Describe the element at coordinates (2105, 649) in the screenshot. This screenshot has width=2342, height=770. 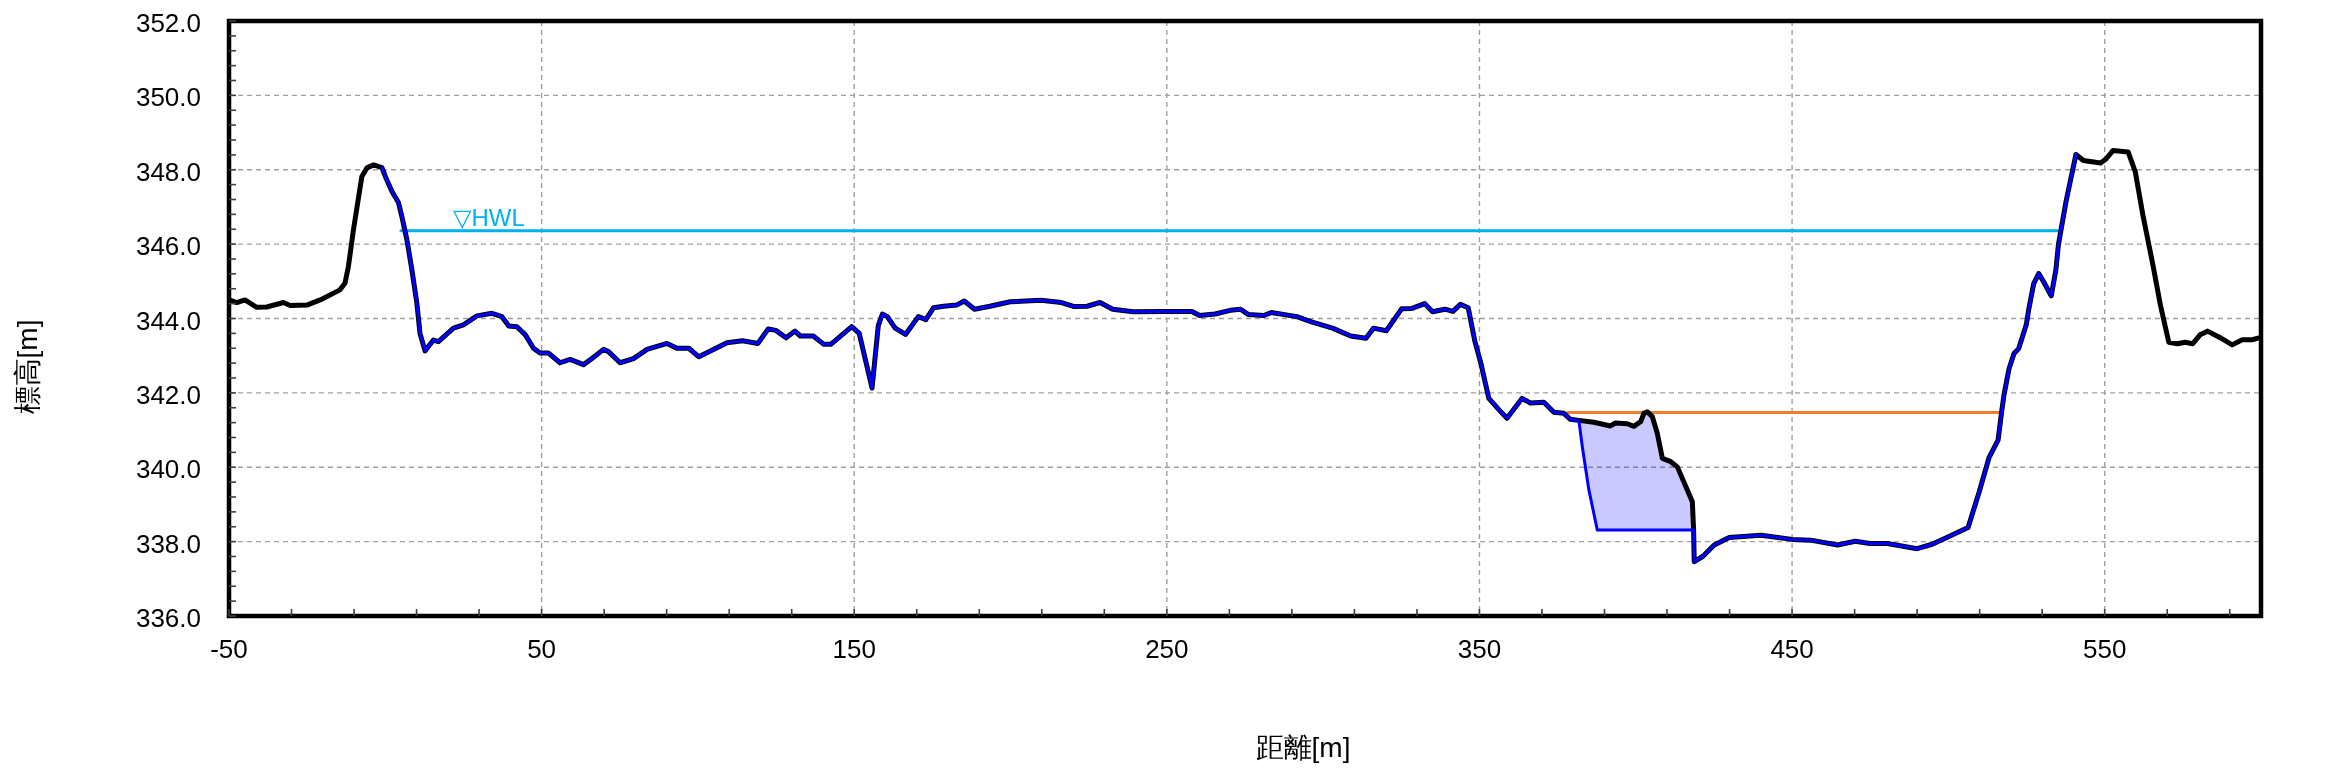
I see `x-tick-label: 550` at that location.